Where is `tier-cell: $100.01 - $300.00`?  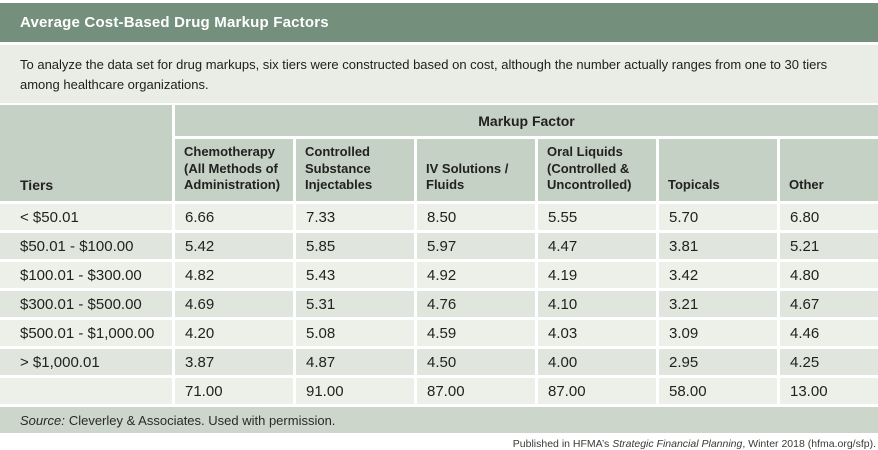 tier-cell: $100.01 - $300.00 is located at coordinates (86, 275).